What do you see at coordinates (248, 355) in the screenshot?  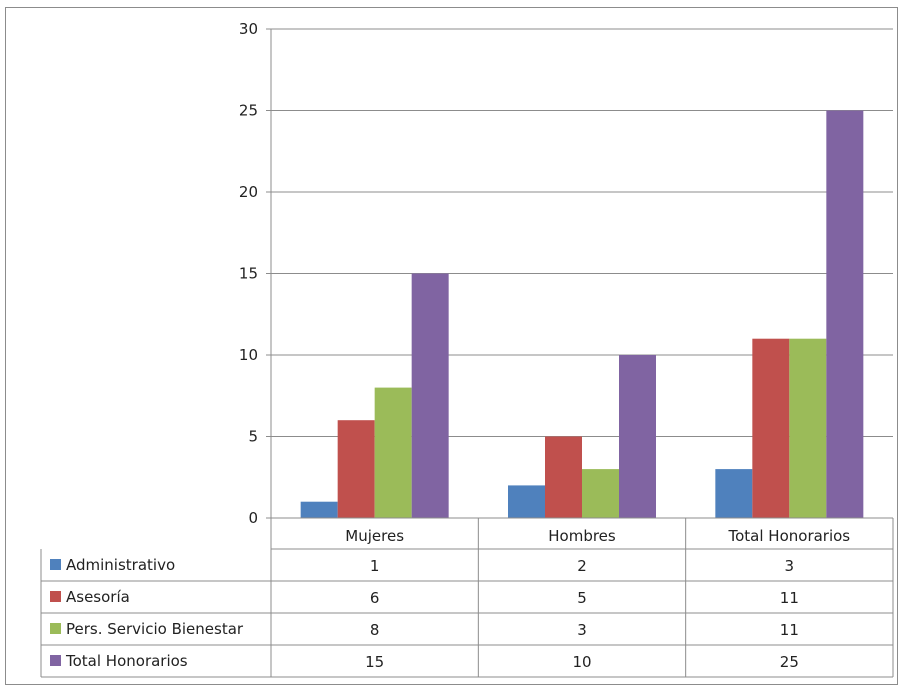 I see `y-tick-label: 10` at bounding box center [248, 355].